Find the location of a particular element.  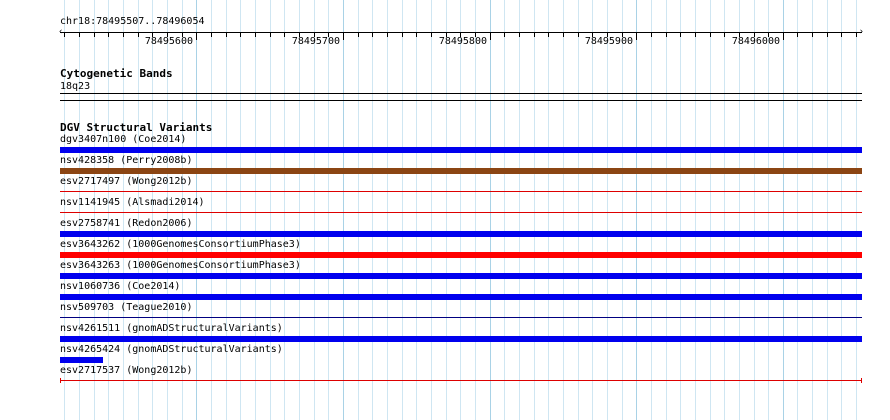

variant-id: dgv3407n100 is located at coordinates (93, 139).